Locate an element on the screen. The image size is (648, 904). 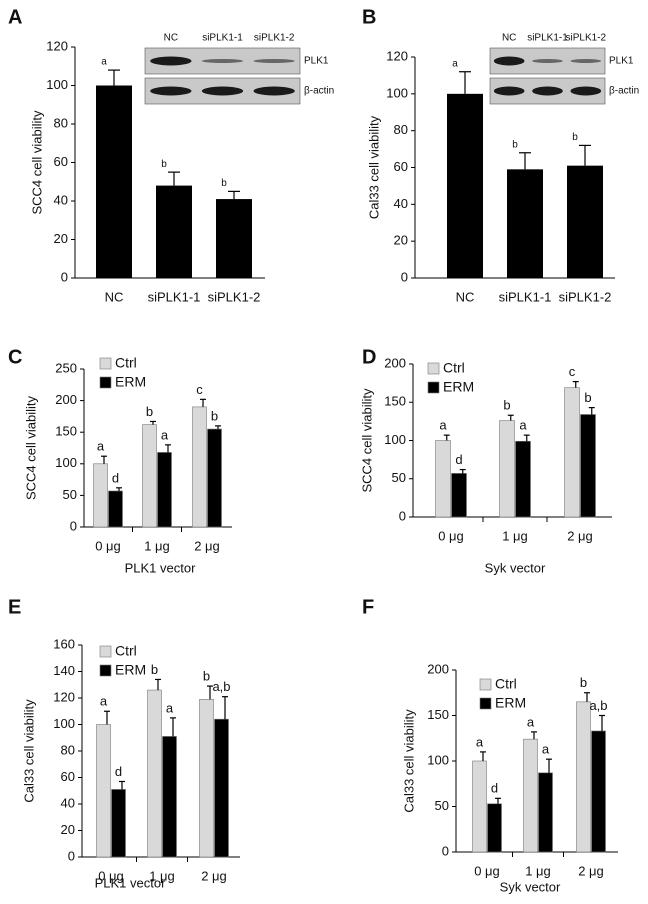
x-tick-label: 0 μg is located at coordinates (111, 875).